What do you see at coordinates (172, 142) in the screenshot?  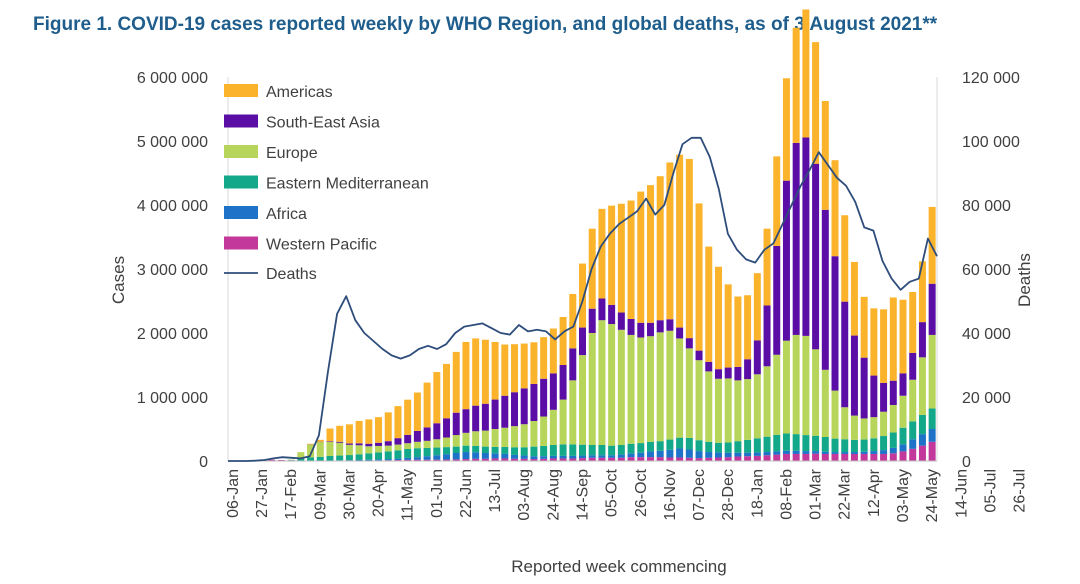 I see `y-tick-label: 5 000 000` at bounding box center [172, 142].